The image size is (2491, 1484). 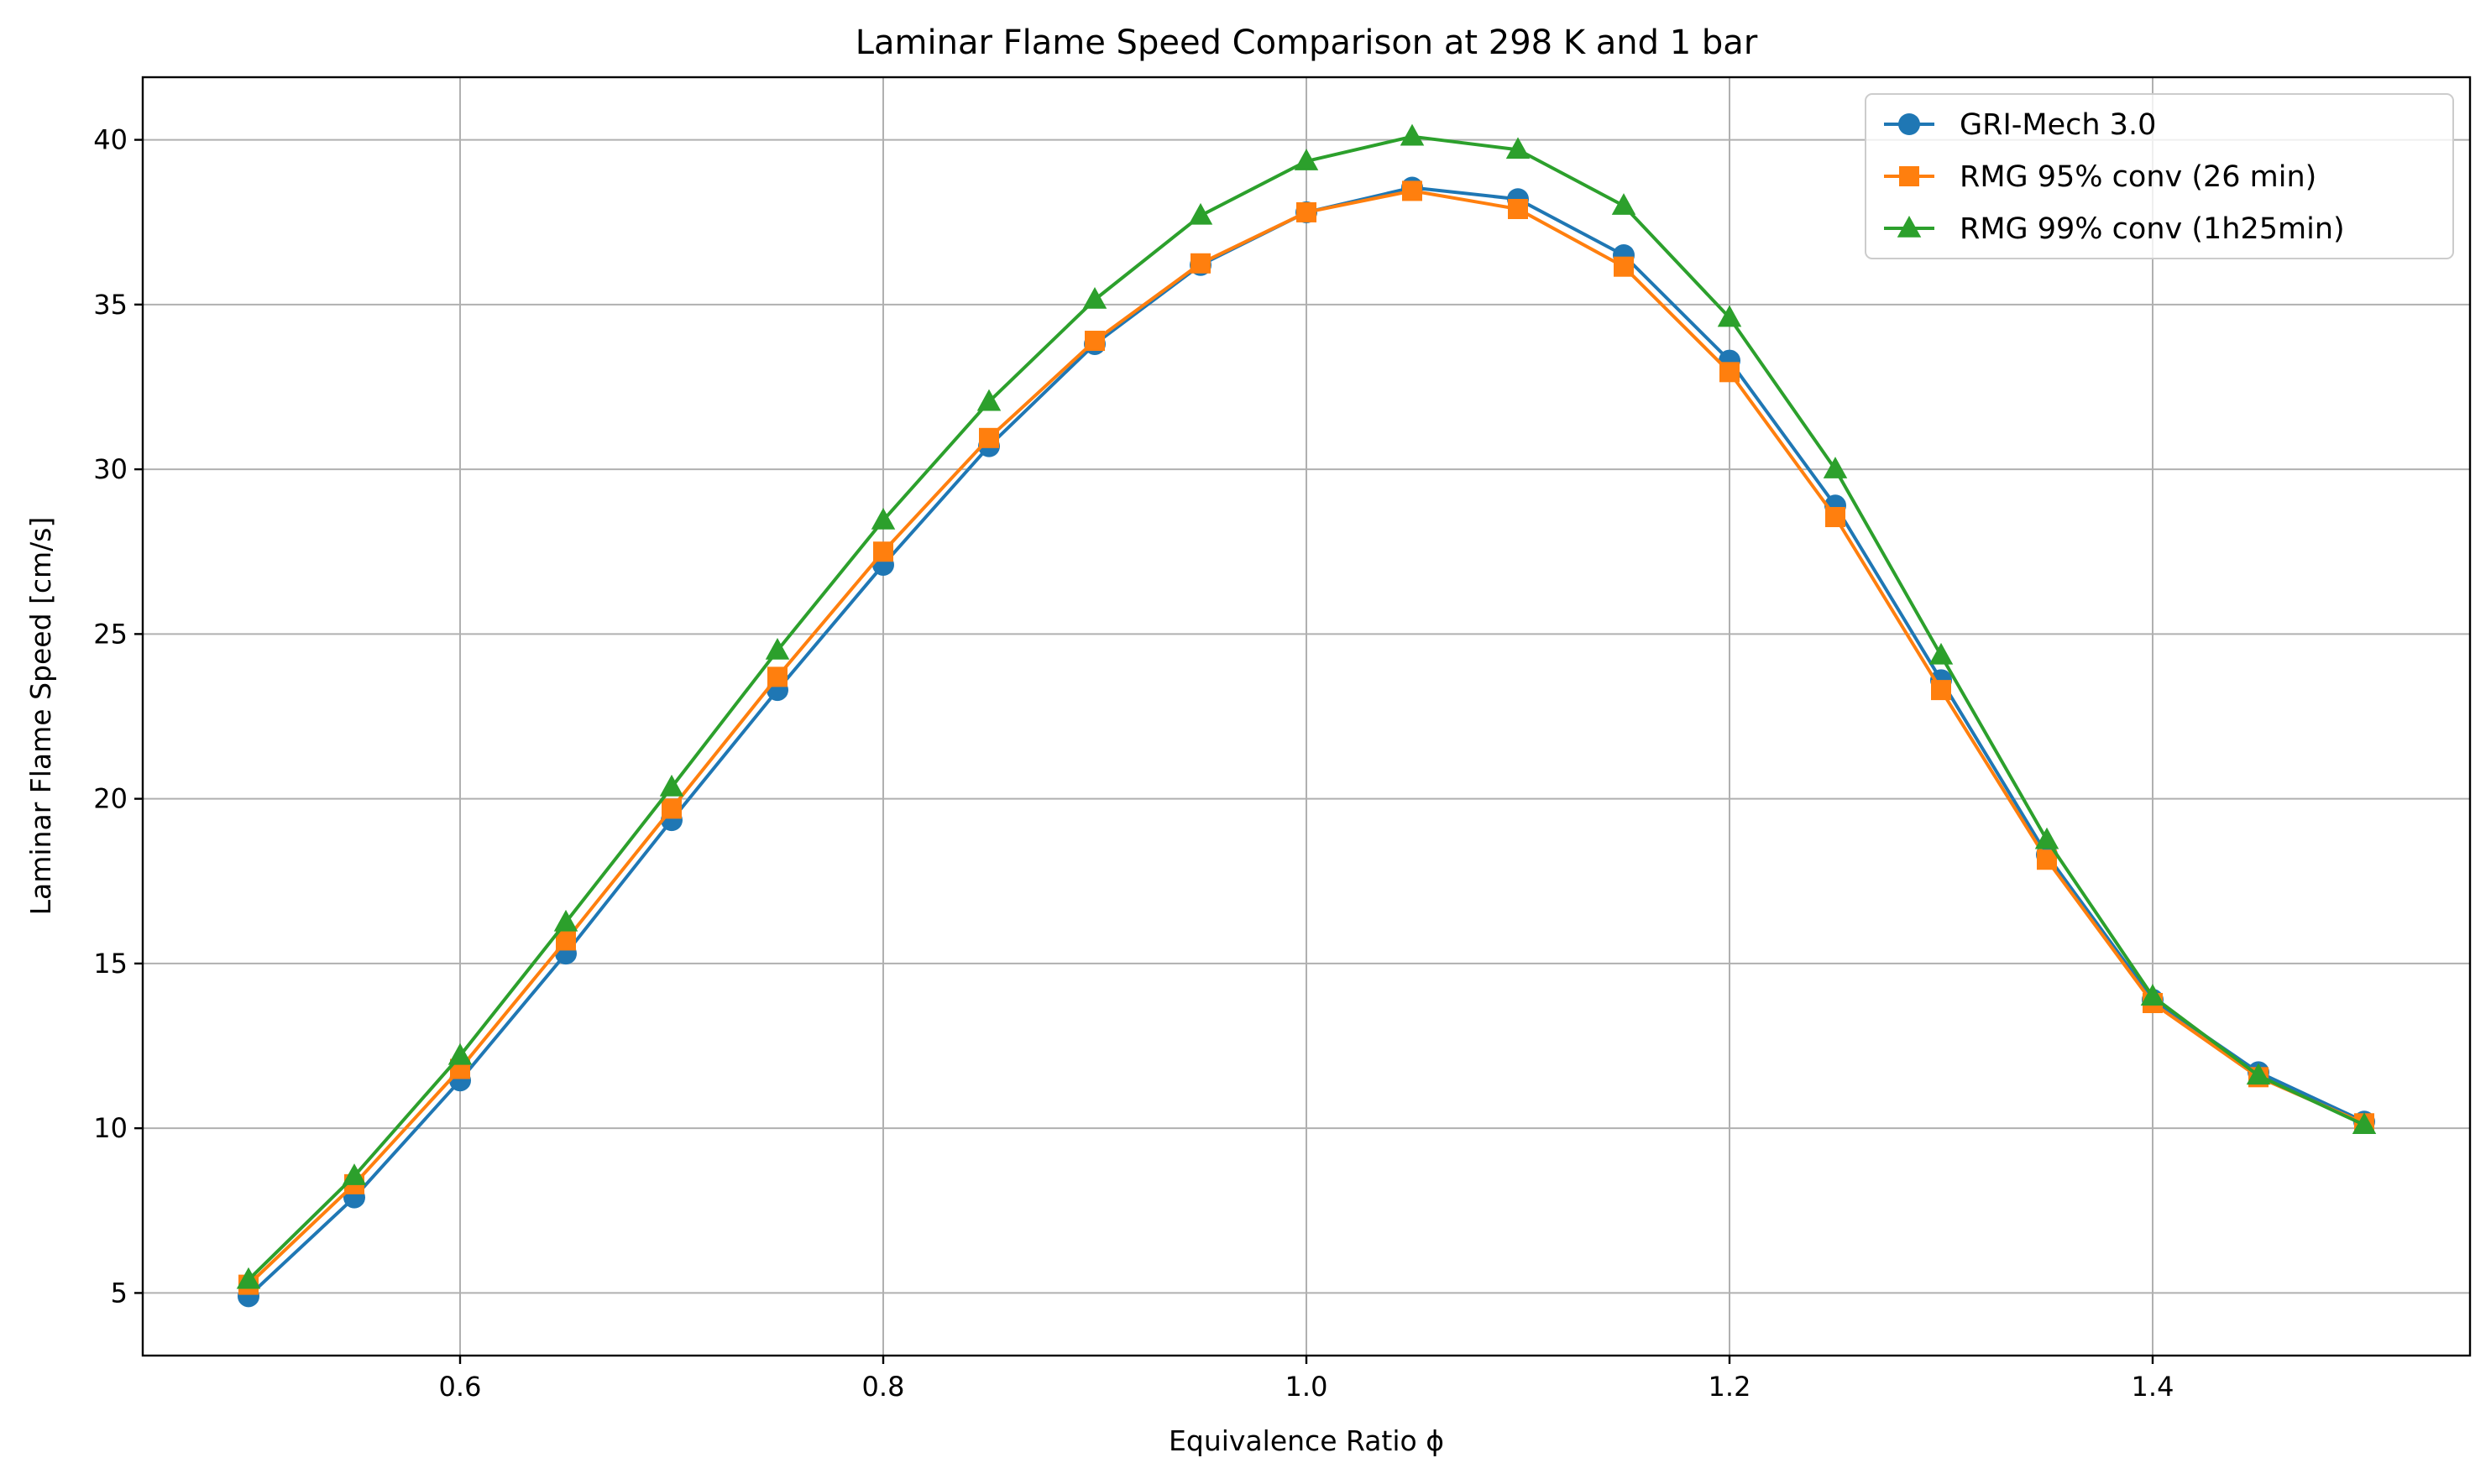 What do you see at coordinates (1306, 1387) in the screenshot?
I see `x-tick-label: 1.0` at bounding box center [1306, 1387].